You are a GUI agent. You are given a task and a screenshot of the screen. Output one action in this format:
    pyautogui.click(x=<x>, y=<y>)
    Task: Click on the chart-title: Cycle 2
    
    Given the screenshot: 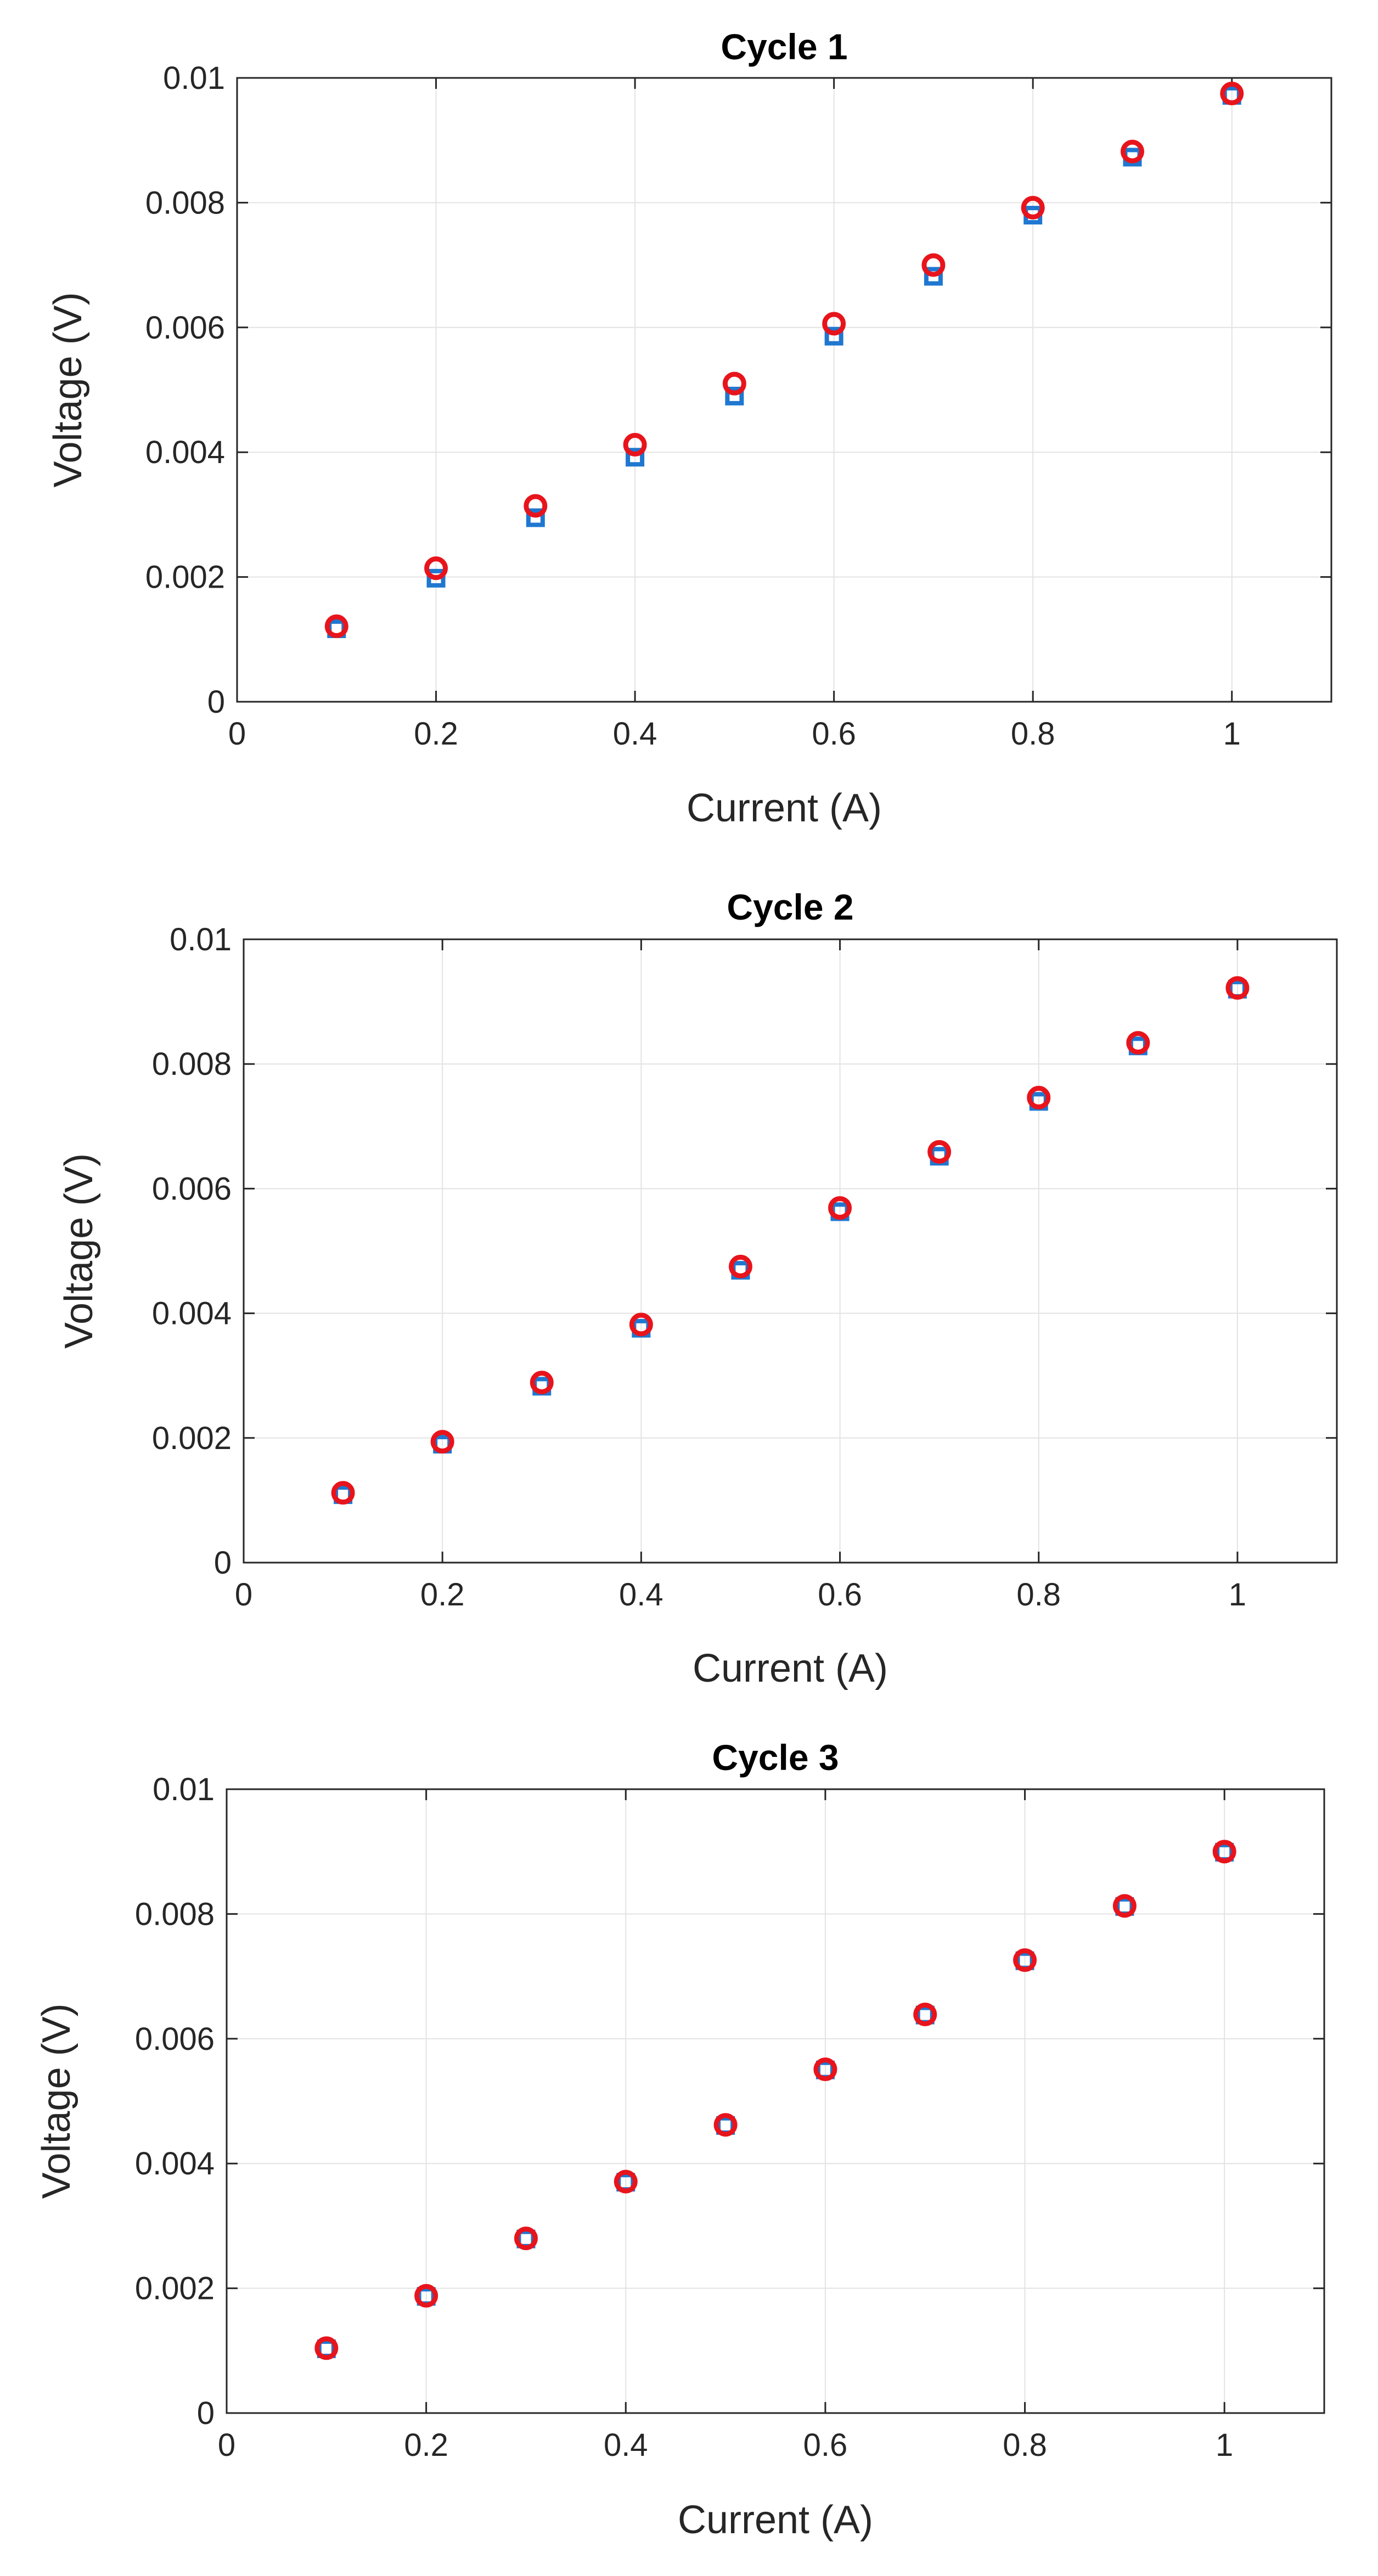 What is the action you would take?
    pyautogui.click(x=790, y=907)
    